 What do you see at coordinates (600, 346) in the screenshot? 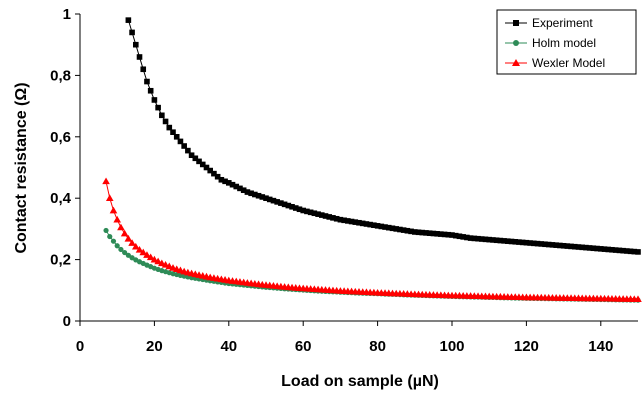
I see `x-tick-label: 140` at bounding box center [600, 346].